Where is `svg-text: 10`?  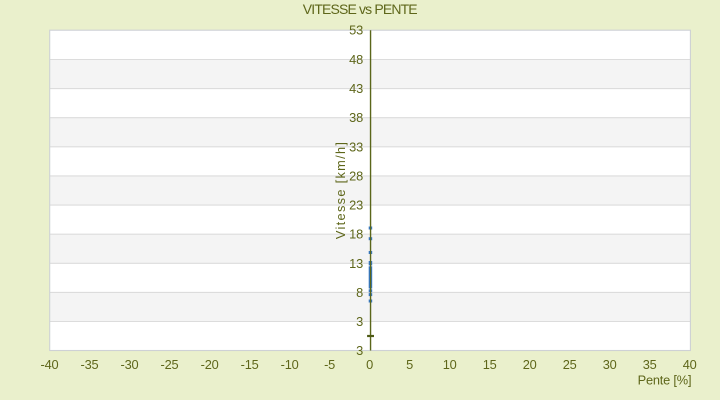 svg-text: 10 is located at coordinates (450, 364).